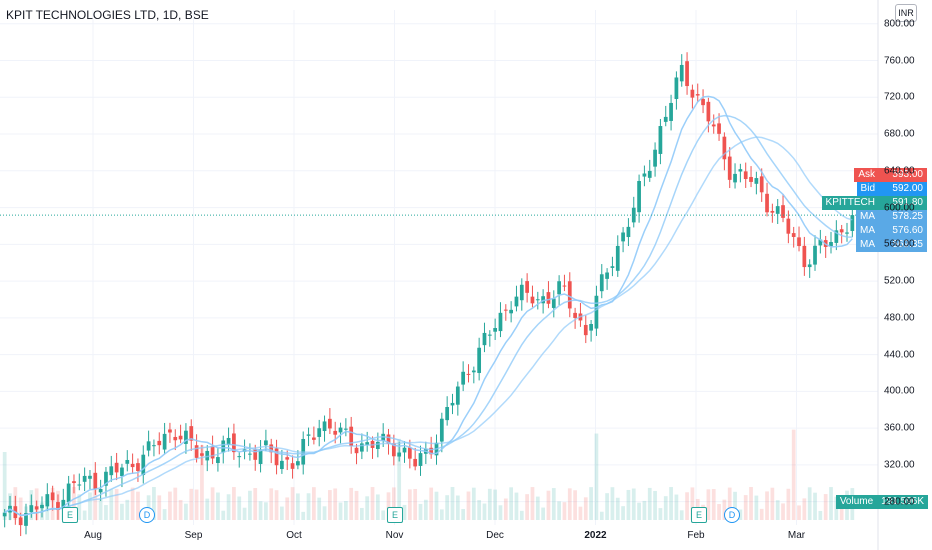 The image size is (932, 550). What do you see at coordinates (881, 502) in the screenshot?
I see `volume-tag: Volume 191.596K` at bounding box center [881, 502].